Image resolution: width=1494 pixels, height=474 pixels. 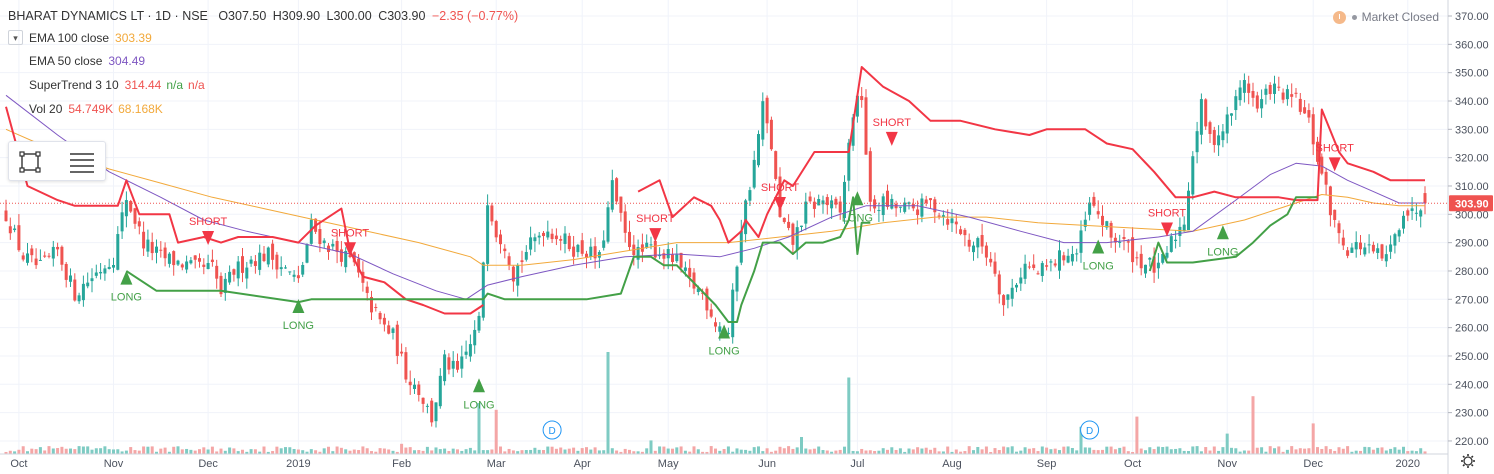 What do you see at coordinates (1472, 329) in the screenshot?
I see `y-tick-label: 260.00` at bounding box center [1472, 329].